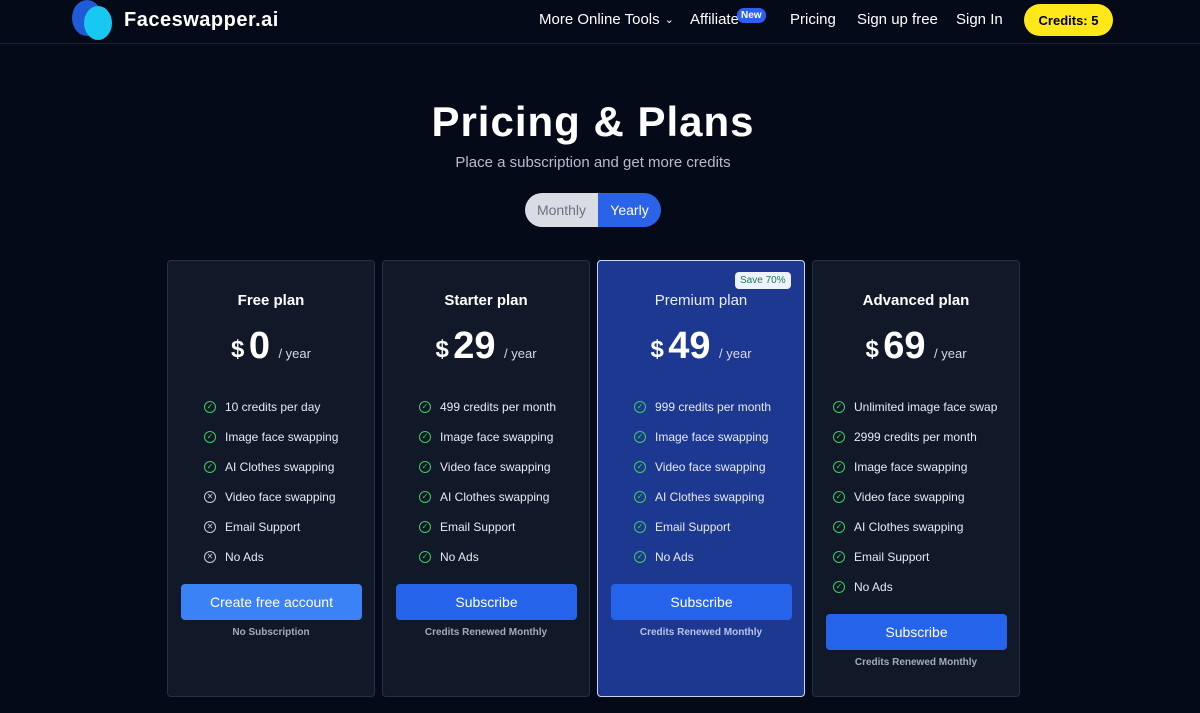 Image resolution: width=1200 pixels, height=713 pixels. I want to click on plan-price: $ 29 / year, so click(486, 346).